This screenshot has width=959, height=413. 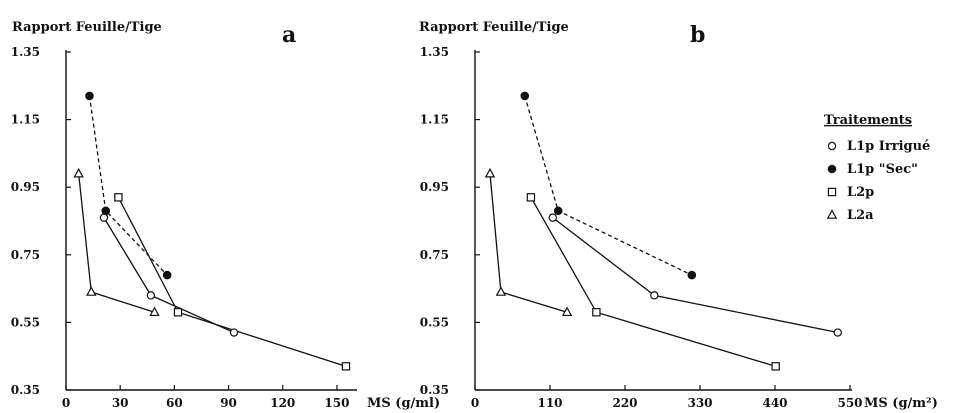 What do you see at coordinates (849, 403) in the screenshot?
I see `x-tick-label: 550` at bounding box center [849, 403].